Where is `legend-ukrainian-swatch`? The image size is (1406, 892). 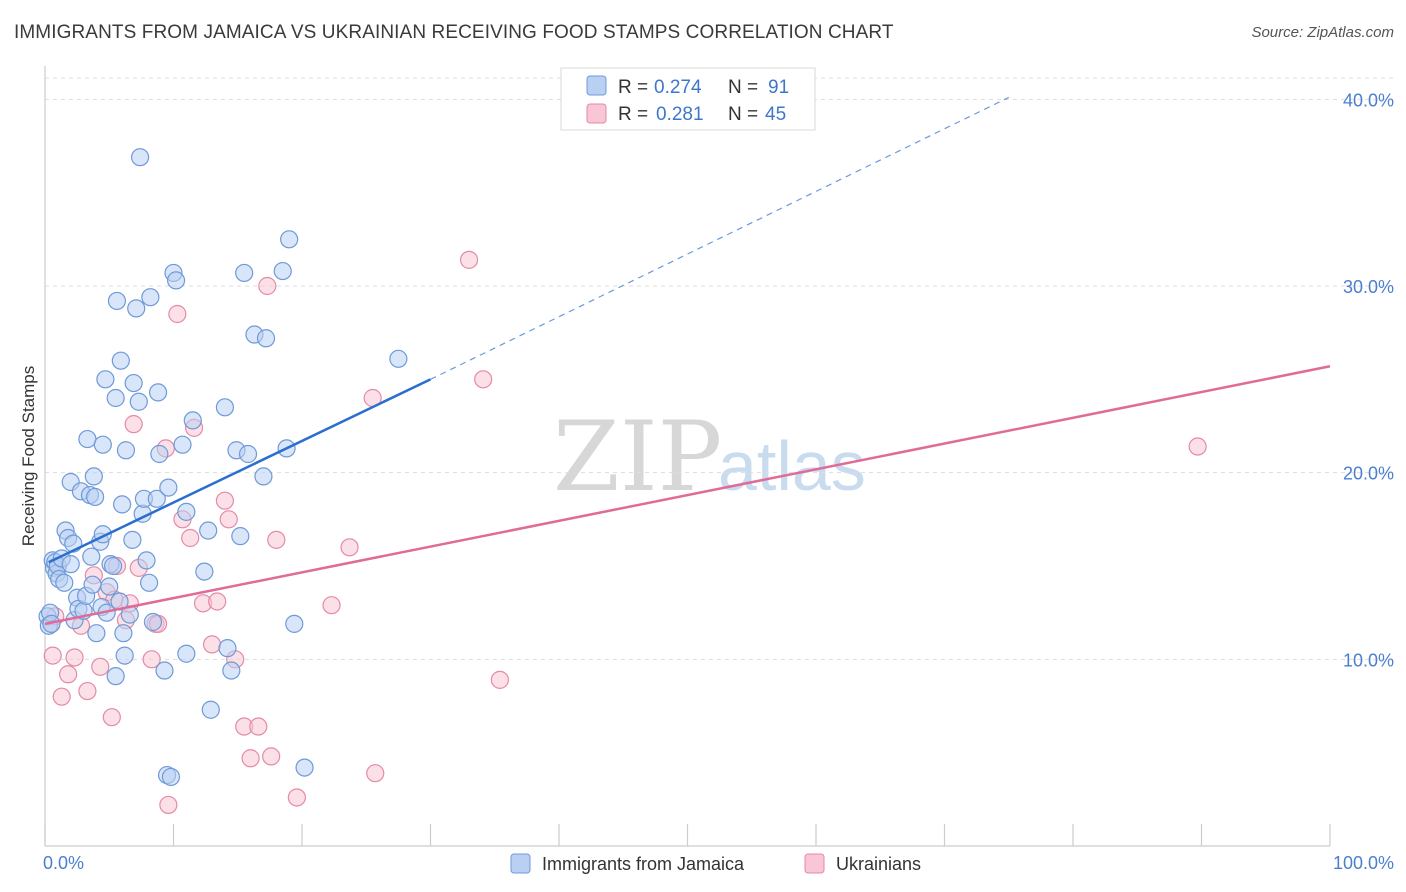 legend-ukrainian-swatch is located at coordinates (596, 113).